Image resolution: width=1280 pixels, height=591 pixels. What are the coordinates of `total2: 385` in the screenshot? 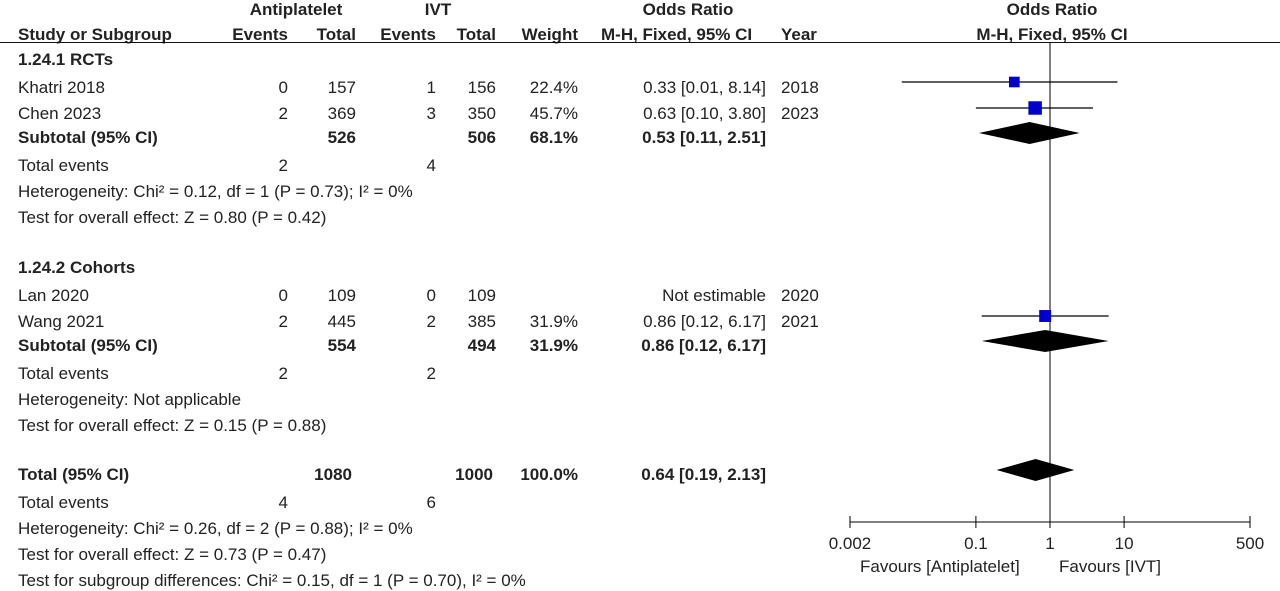 It's located at (481, 321).